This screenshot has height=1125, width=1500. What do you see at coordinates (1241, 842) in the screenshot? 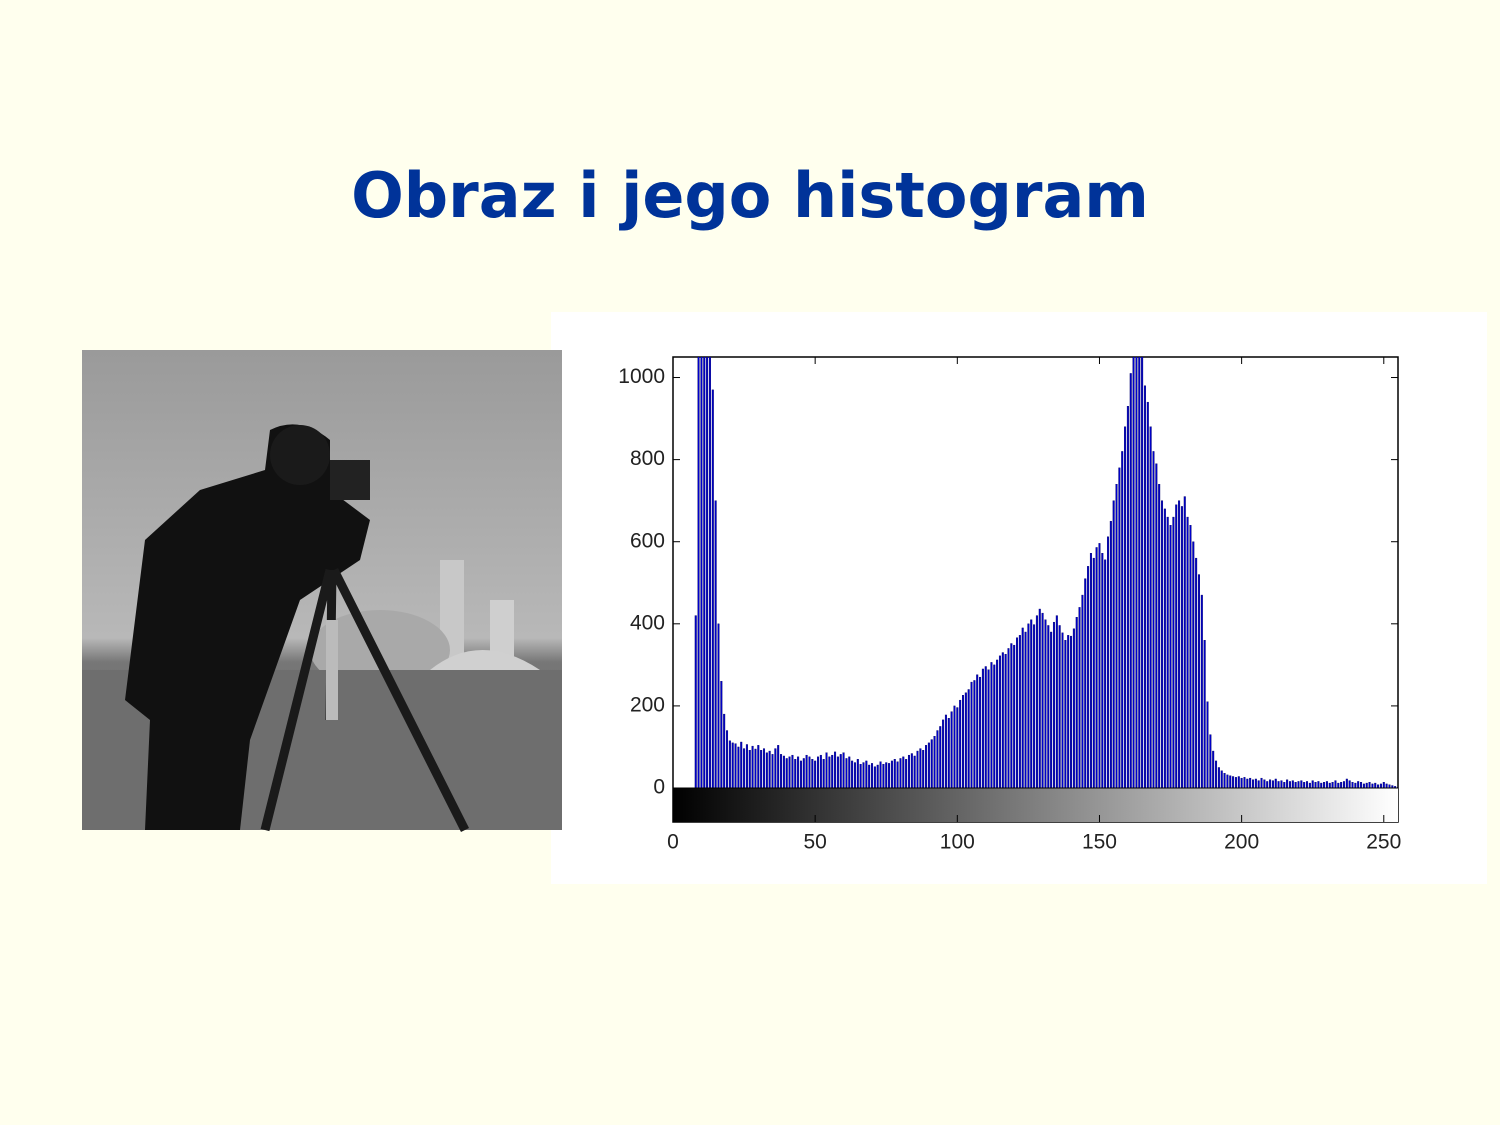
I see `x-tick-label: 200` at bounding box center [1241, 842].